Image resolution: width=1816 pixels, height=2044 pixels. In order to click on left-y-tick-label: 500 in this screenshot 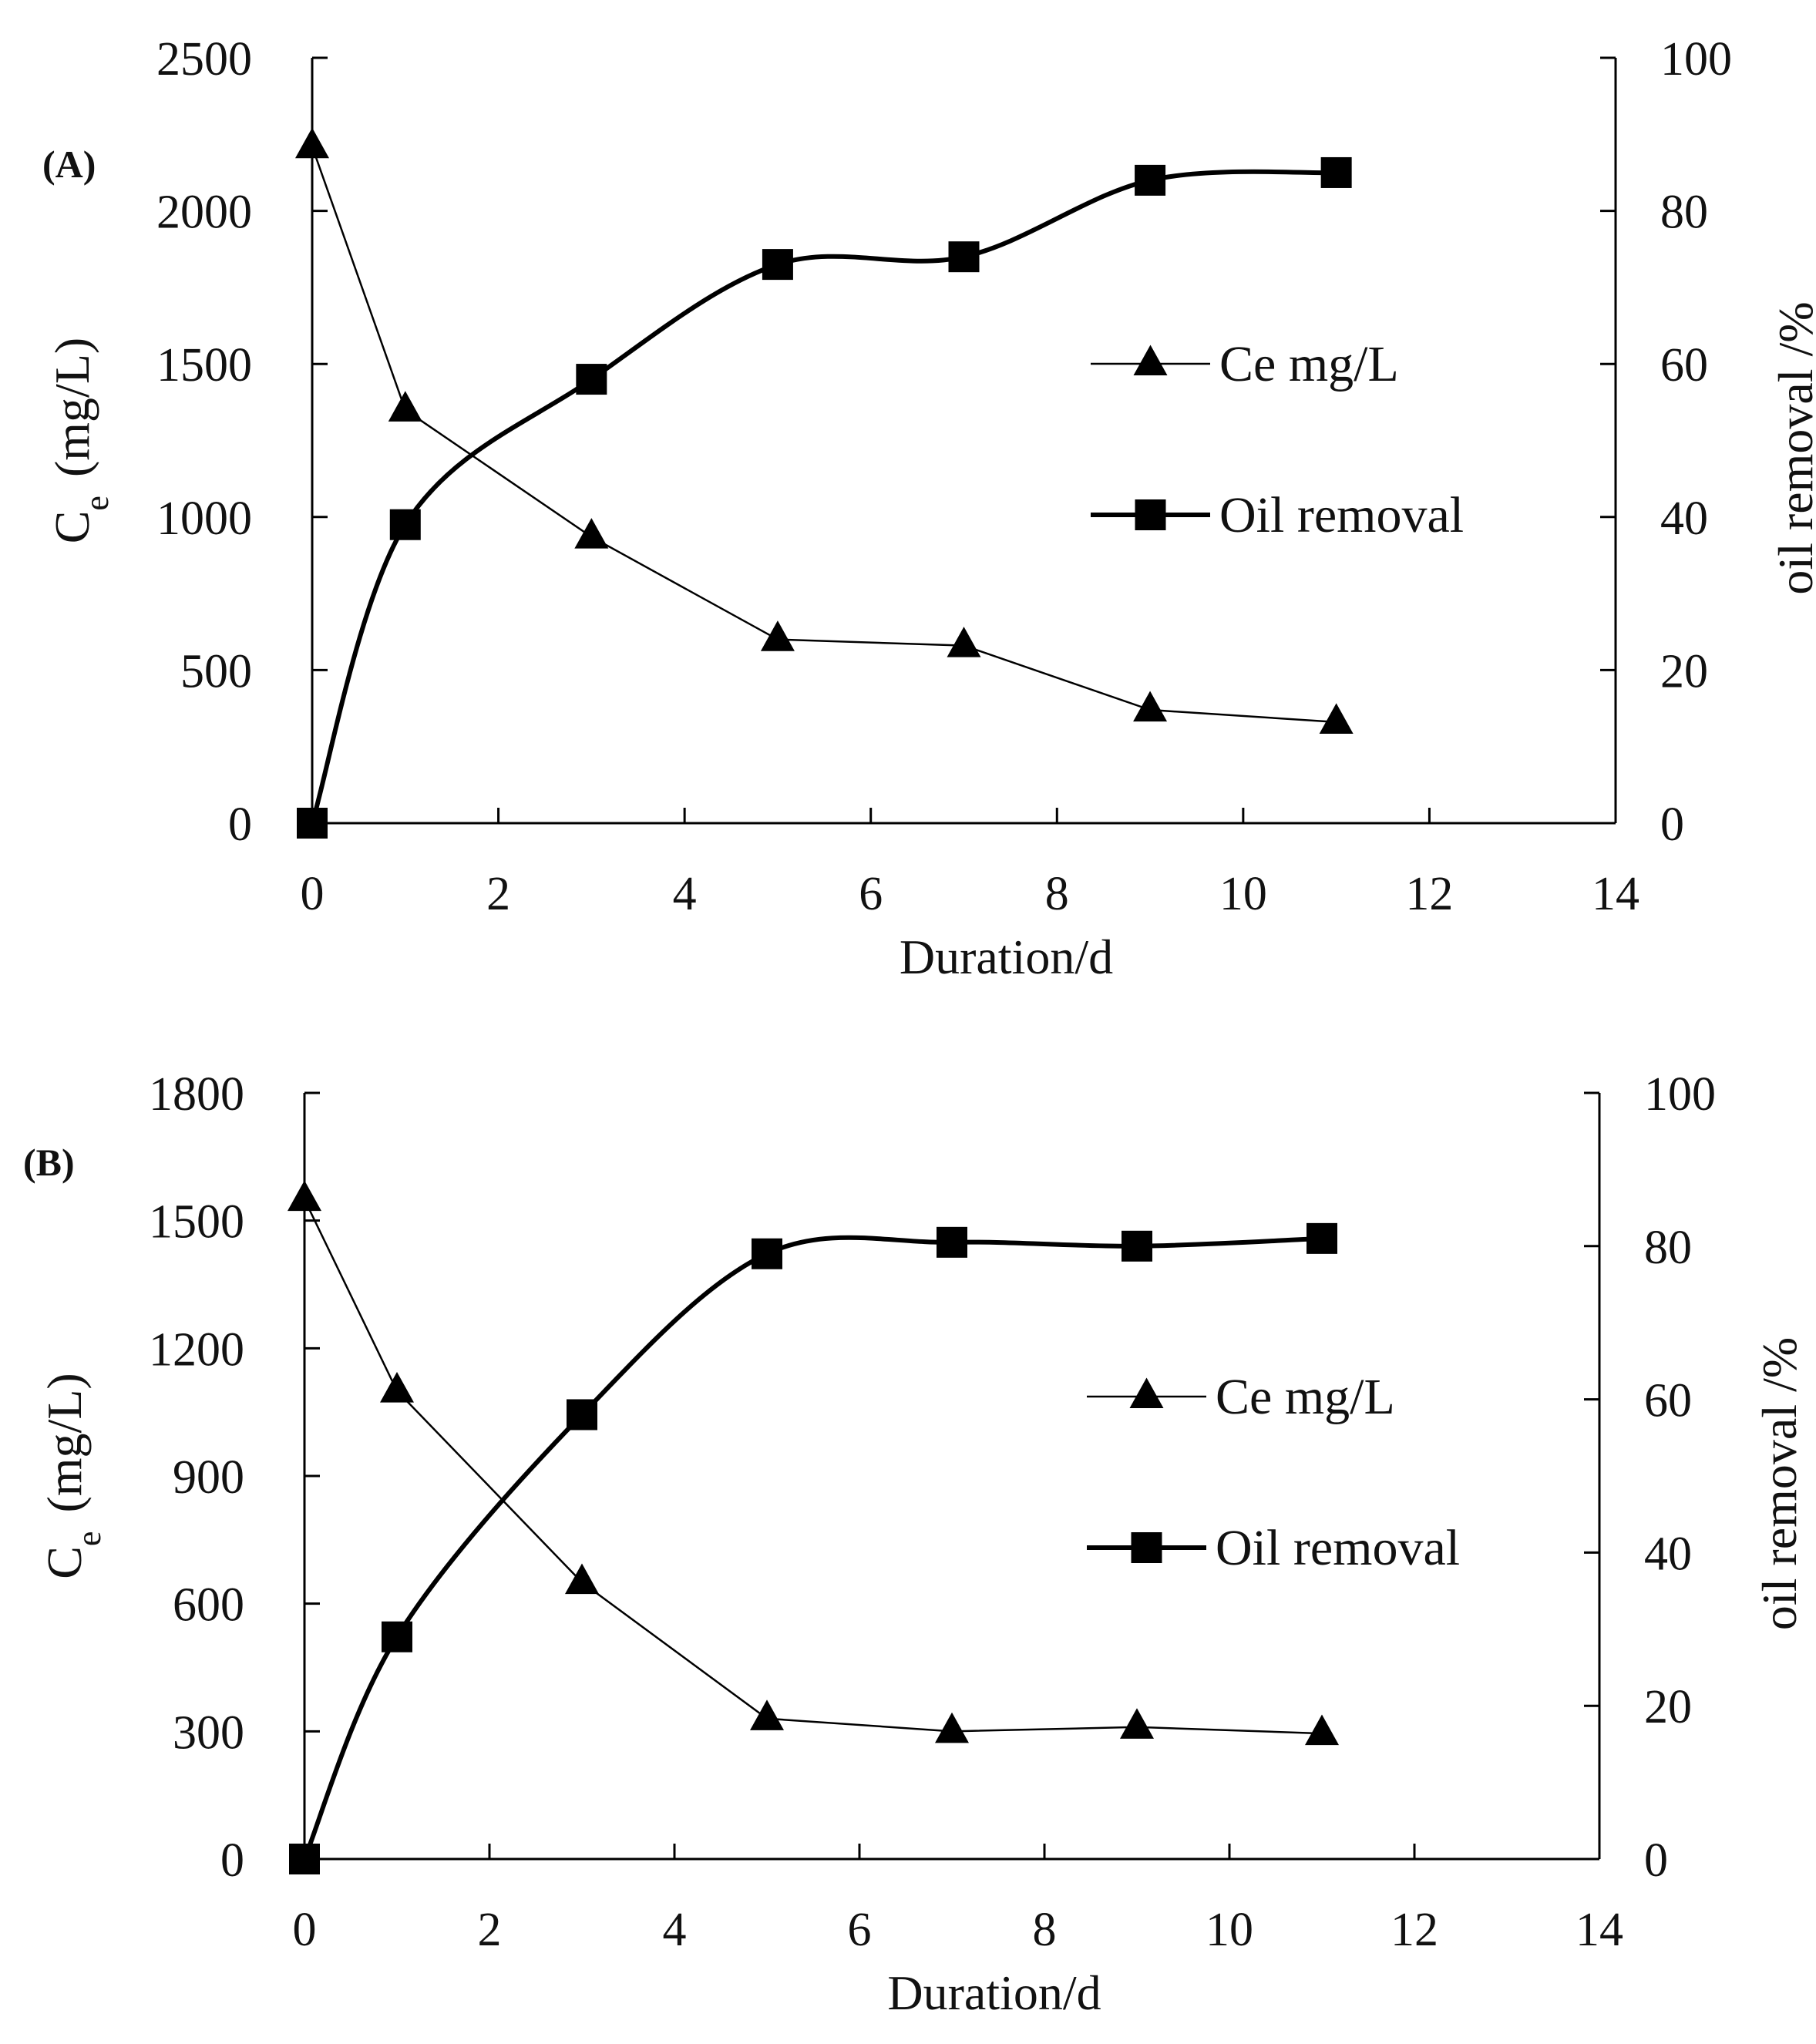, I will do `click(216, 671)`.